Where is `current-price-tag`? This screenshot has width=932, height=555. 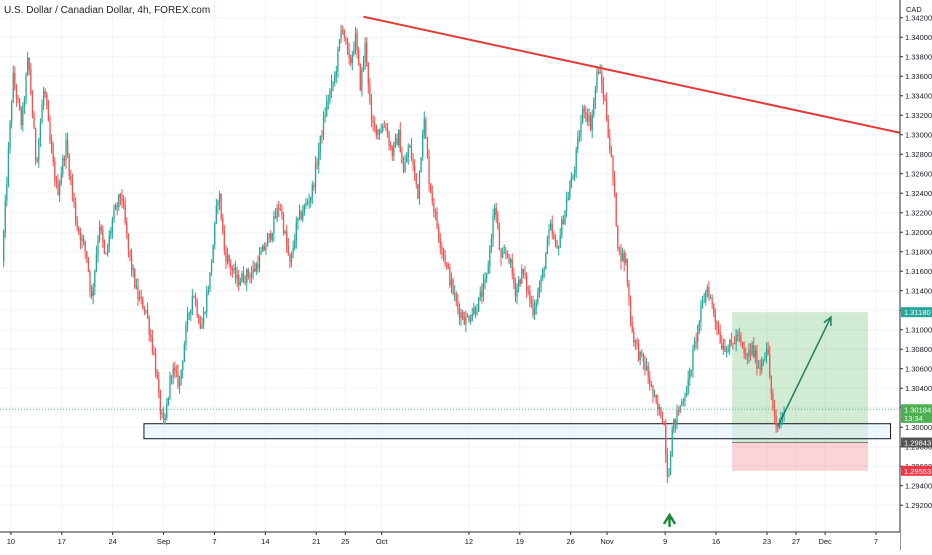 current-price-tag is located at coordinates (916, 409).